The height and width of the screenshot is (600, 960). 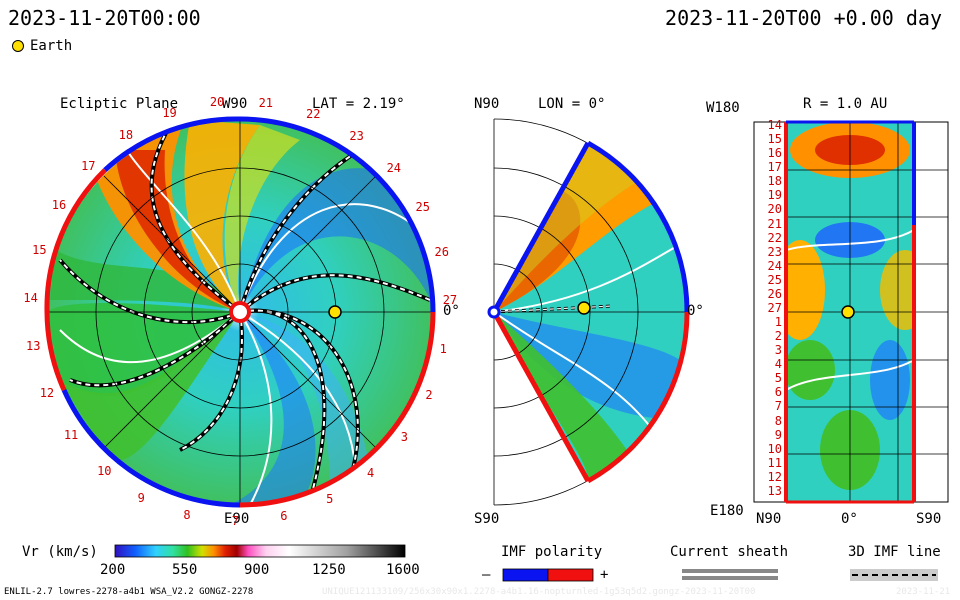 What do you see at coordinates (335, 312) in the screenshot?
I see `earth-marker-ecliptic` at bounding box center [335, 312].